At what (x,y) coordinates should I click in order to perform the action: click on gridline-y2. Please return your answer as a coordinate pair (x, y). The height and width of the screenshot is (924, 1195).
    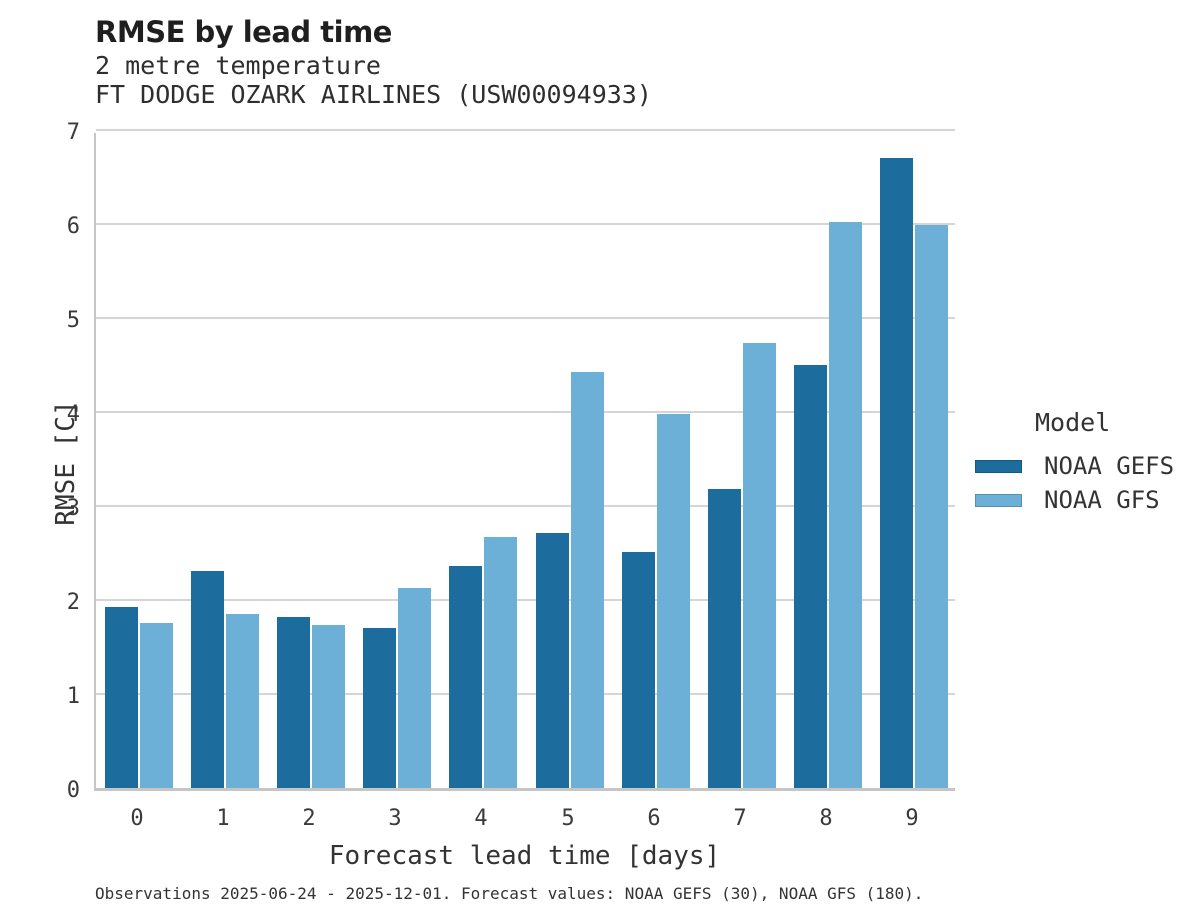
    Looking at the image, I should click on (525, 600).